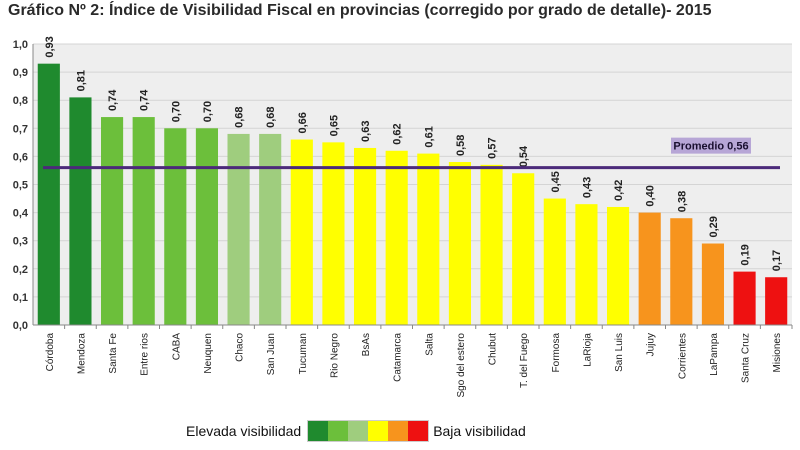 The image size is (800, 450). Describe the element at coordinates (271, 354) in the screenshot. I see `x-tick-label: San Juan` at that location.